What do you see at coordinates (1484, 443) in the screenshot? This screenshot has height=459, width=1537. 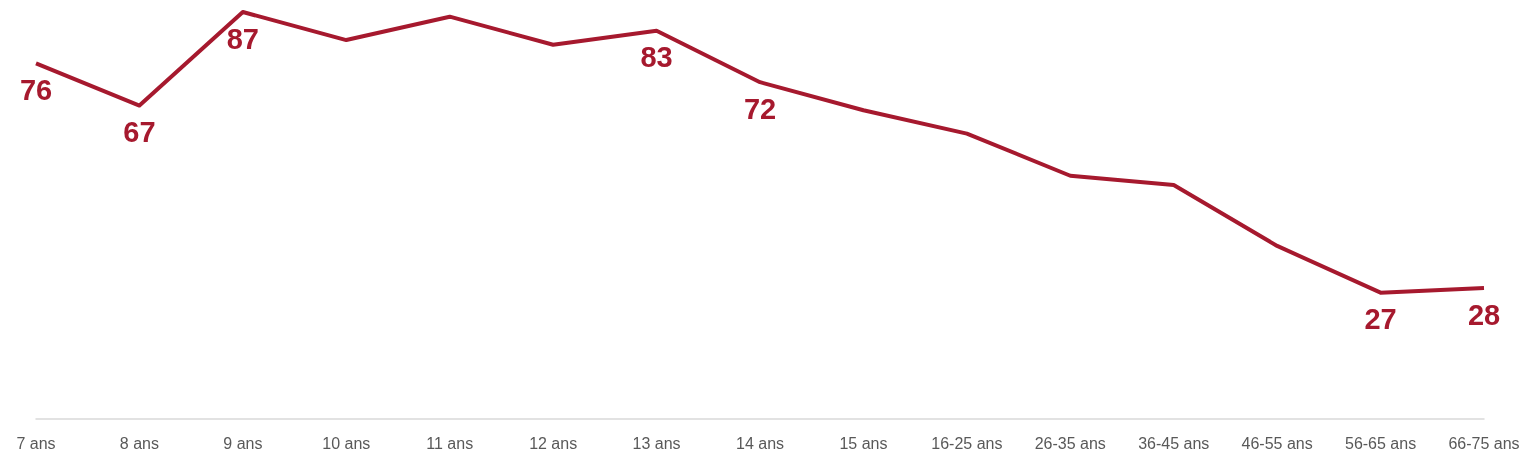 I see `x-tick-label: 66-75 ans` at bounding box center [1484, 443].